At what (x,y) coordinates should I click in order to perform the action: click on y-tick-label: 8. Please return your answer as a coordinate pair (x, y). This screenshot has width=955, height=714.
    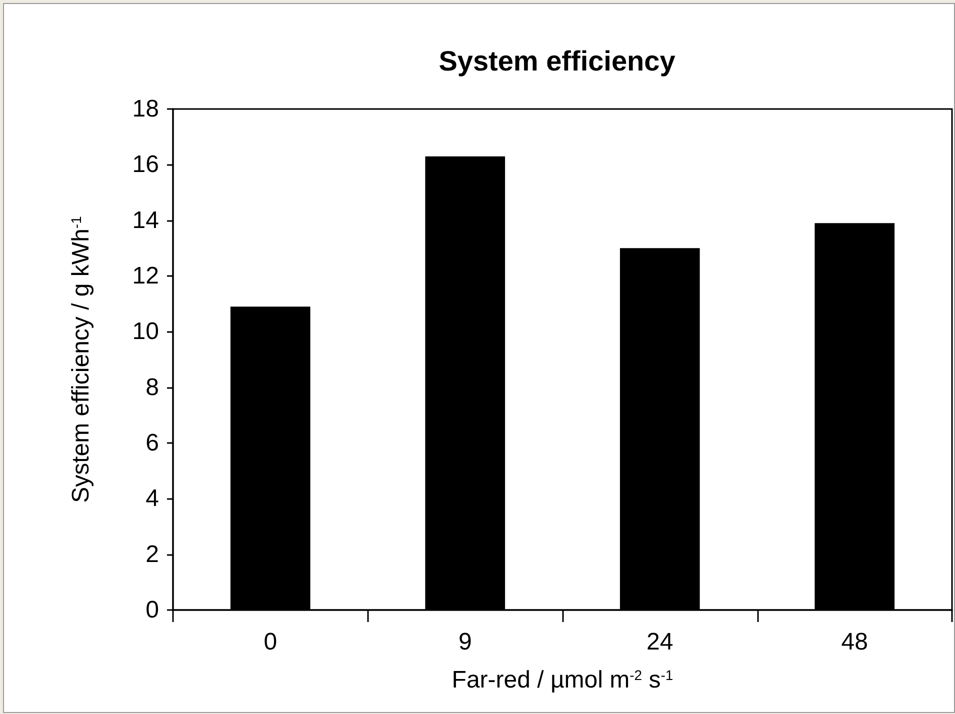
    Looking at the image, I should click on (152, 387).